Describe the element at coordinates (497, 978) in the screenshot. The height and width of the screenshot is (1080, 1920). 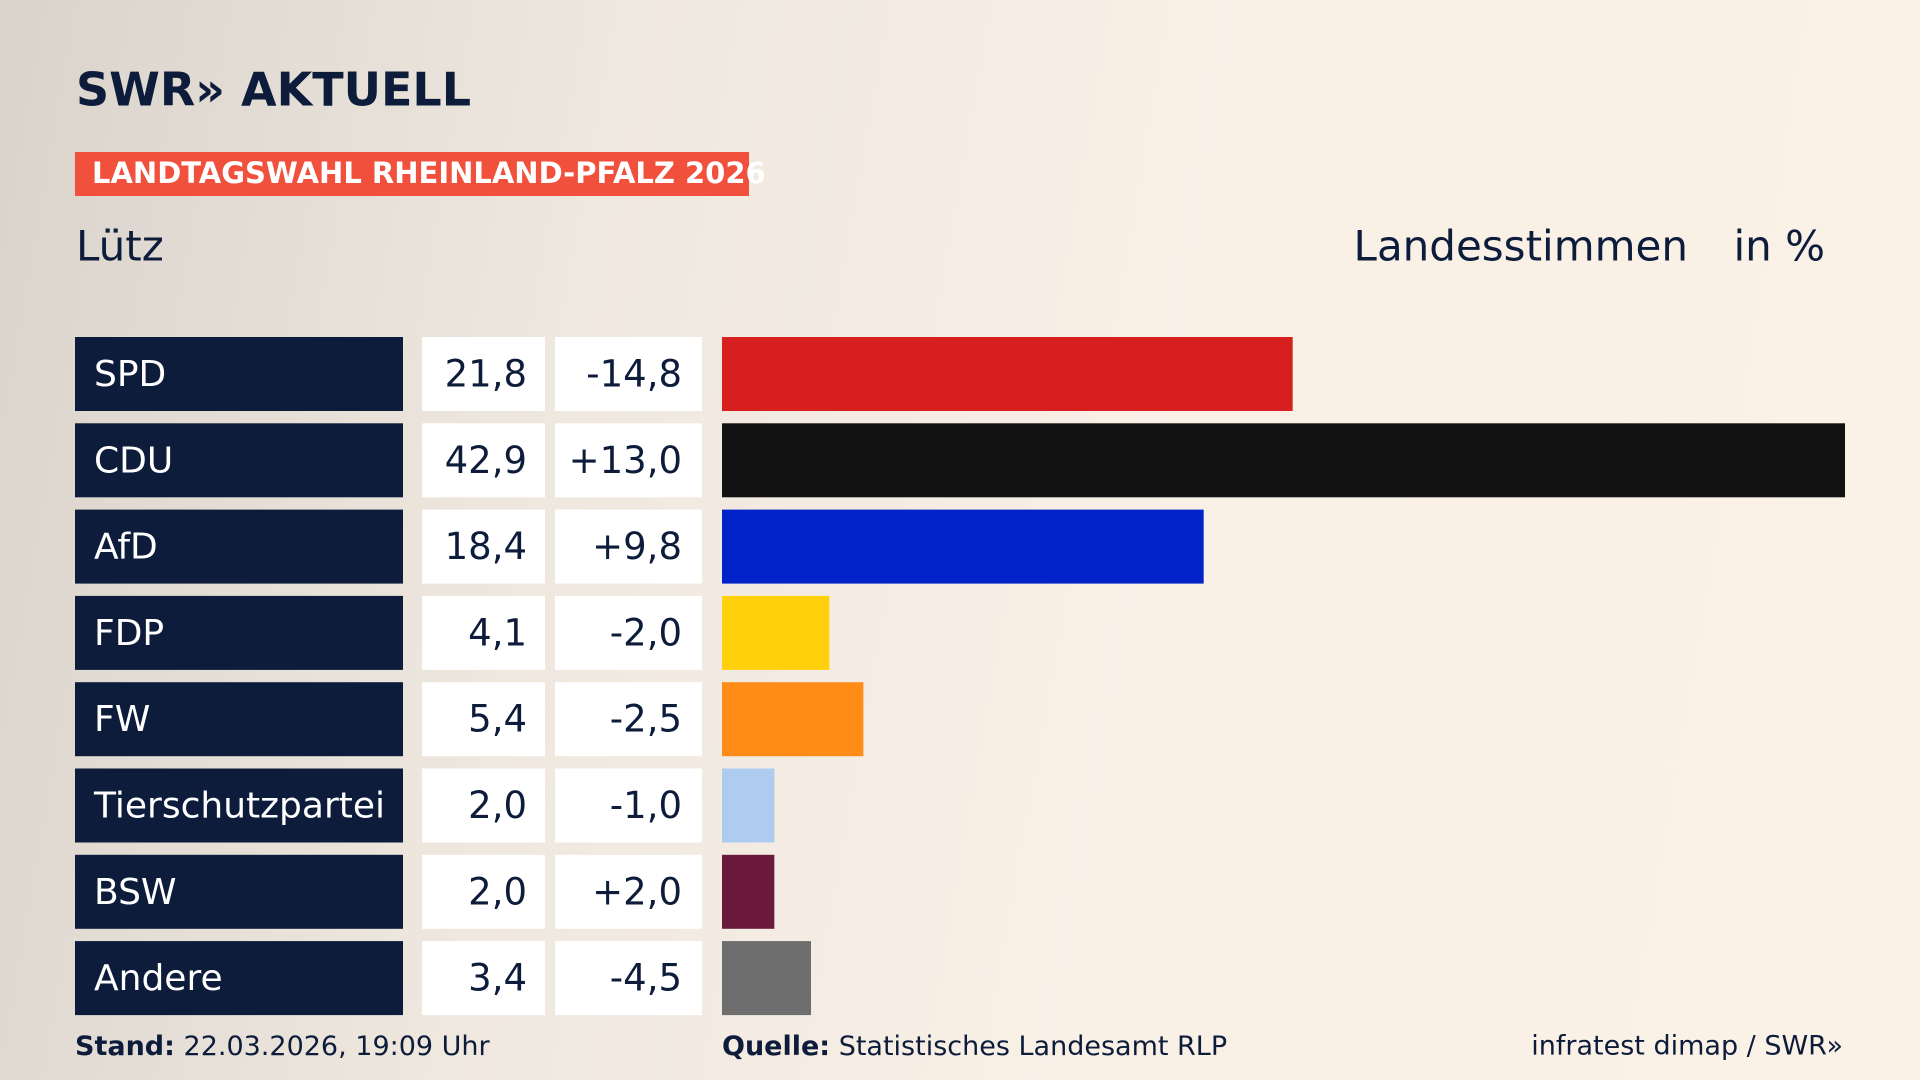
I see `value-label: 3,4` at that location.